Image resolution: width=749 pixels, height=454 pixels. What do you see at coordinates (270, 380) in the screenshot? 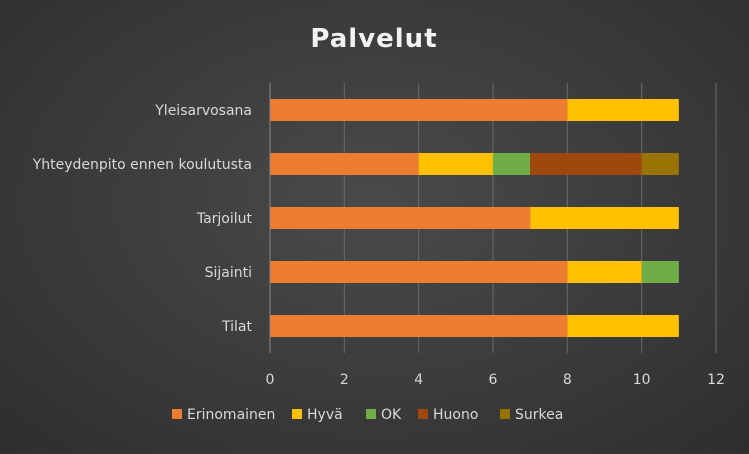
I see `x-tick-label: 0` at bounding box center [270, 380].